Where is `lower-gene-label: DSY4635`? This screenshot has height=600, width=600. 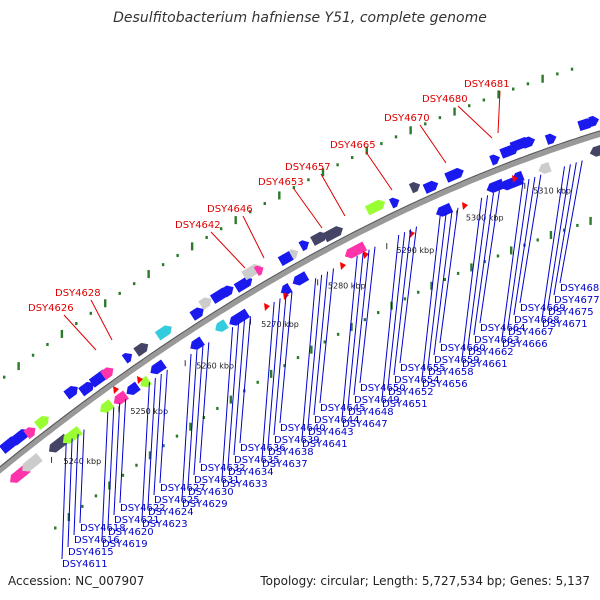
lower-gene-label: DSY4635 is located at coordinates (257, 460).